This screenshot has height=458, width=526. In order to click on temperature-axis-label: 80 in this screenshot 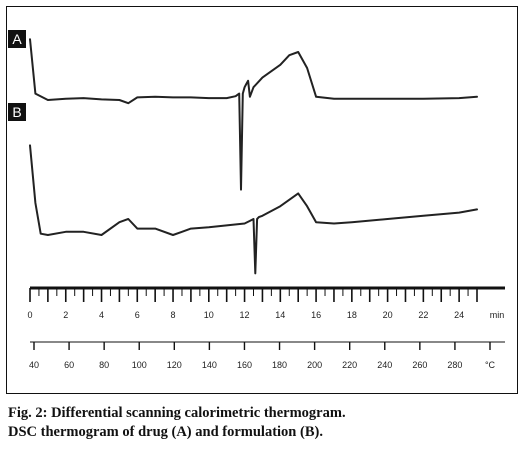, I will do `click(104, 365)`.